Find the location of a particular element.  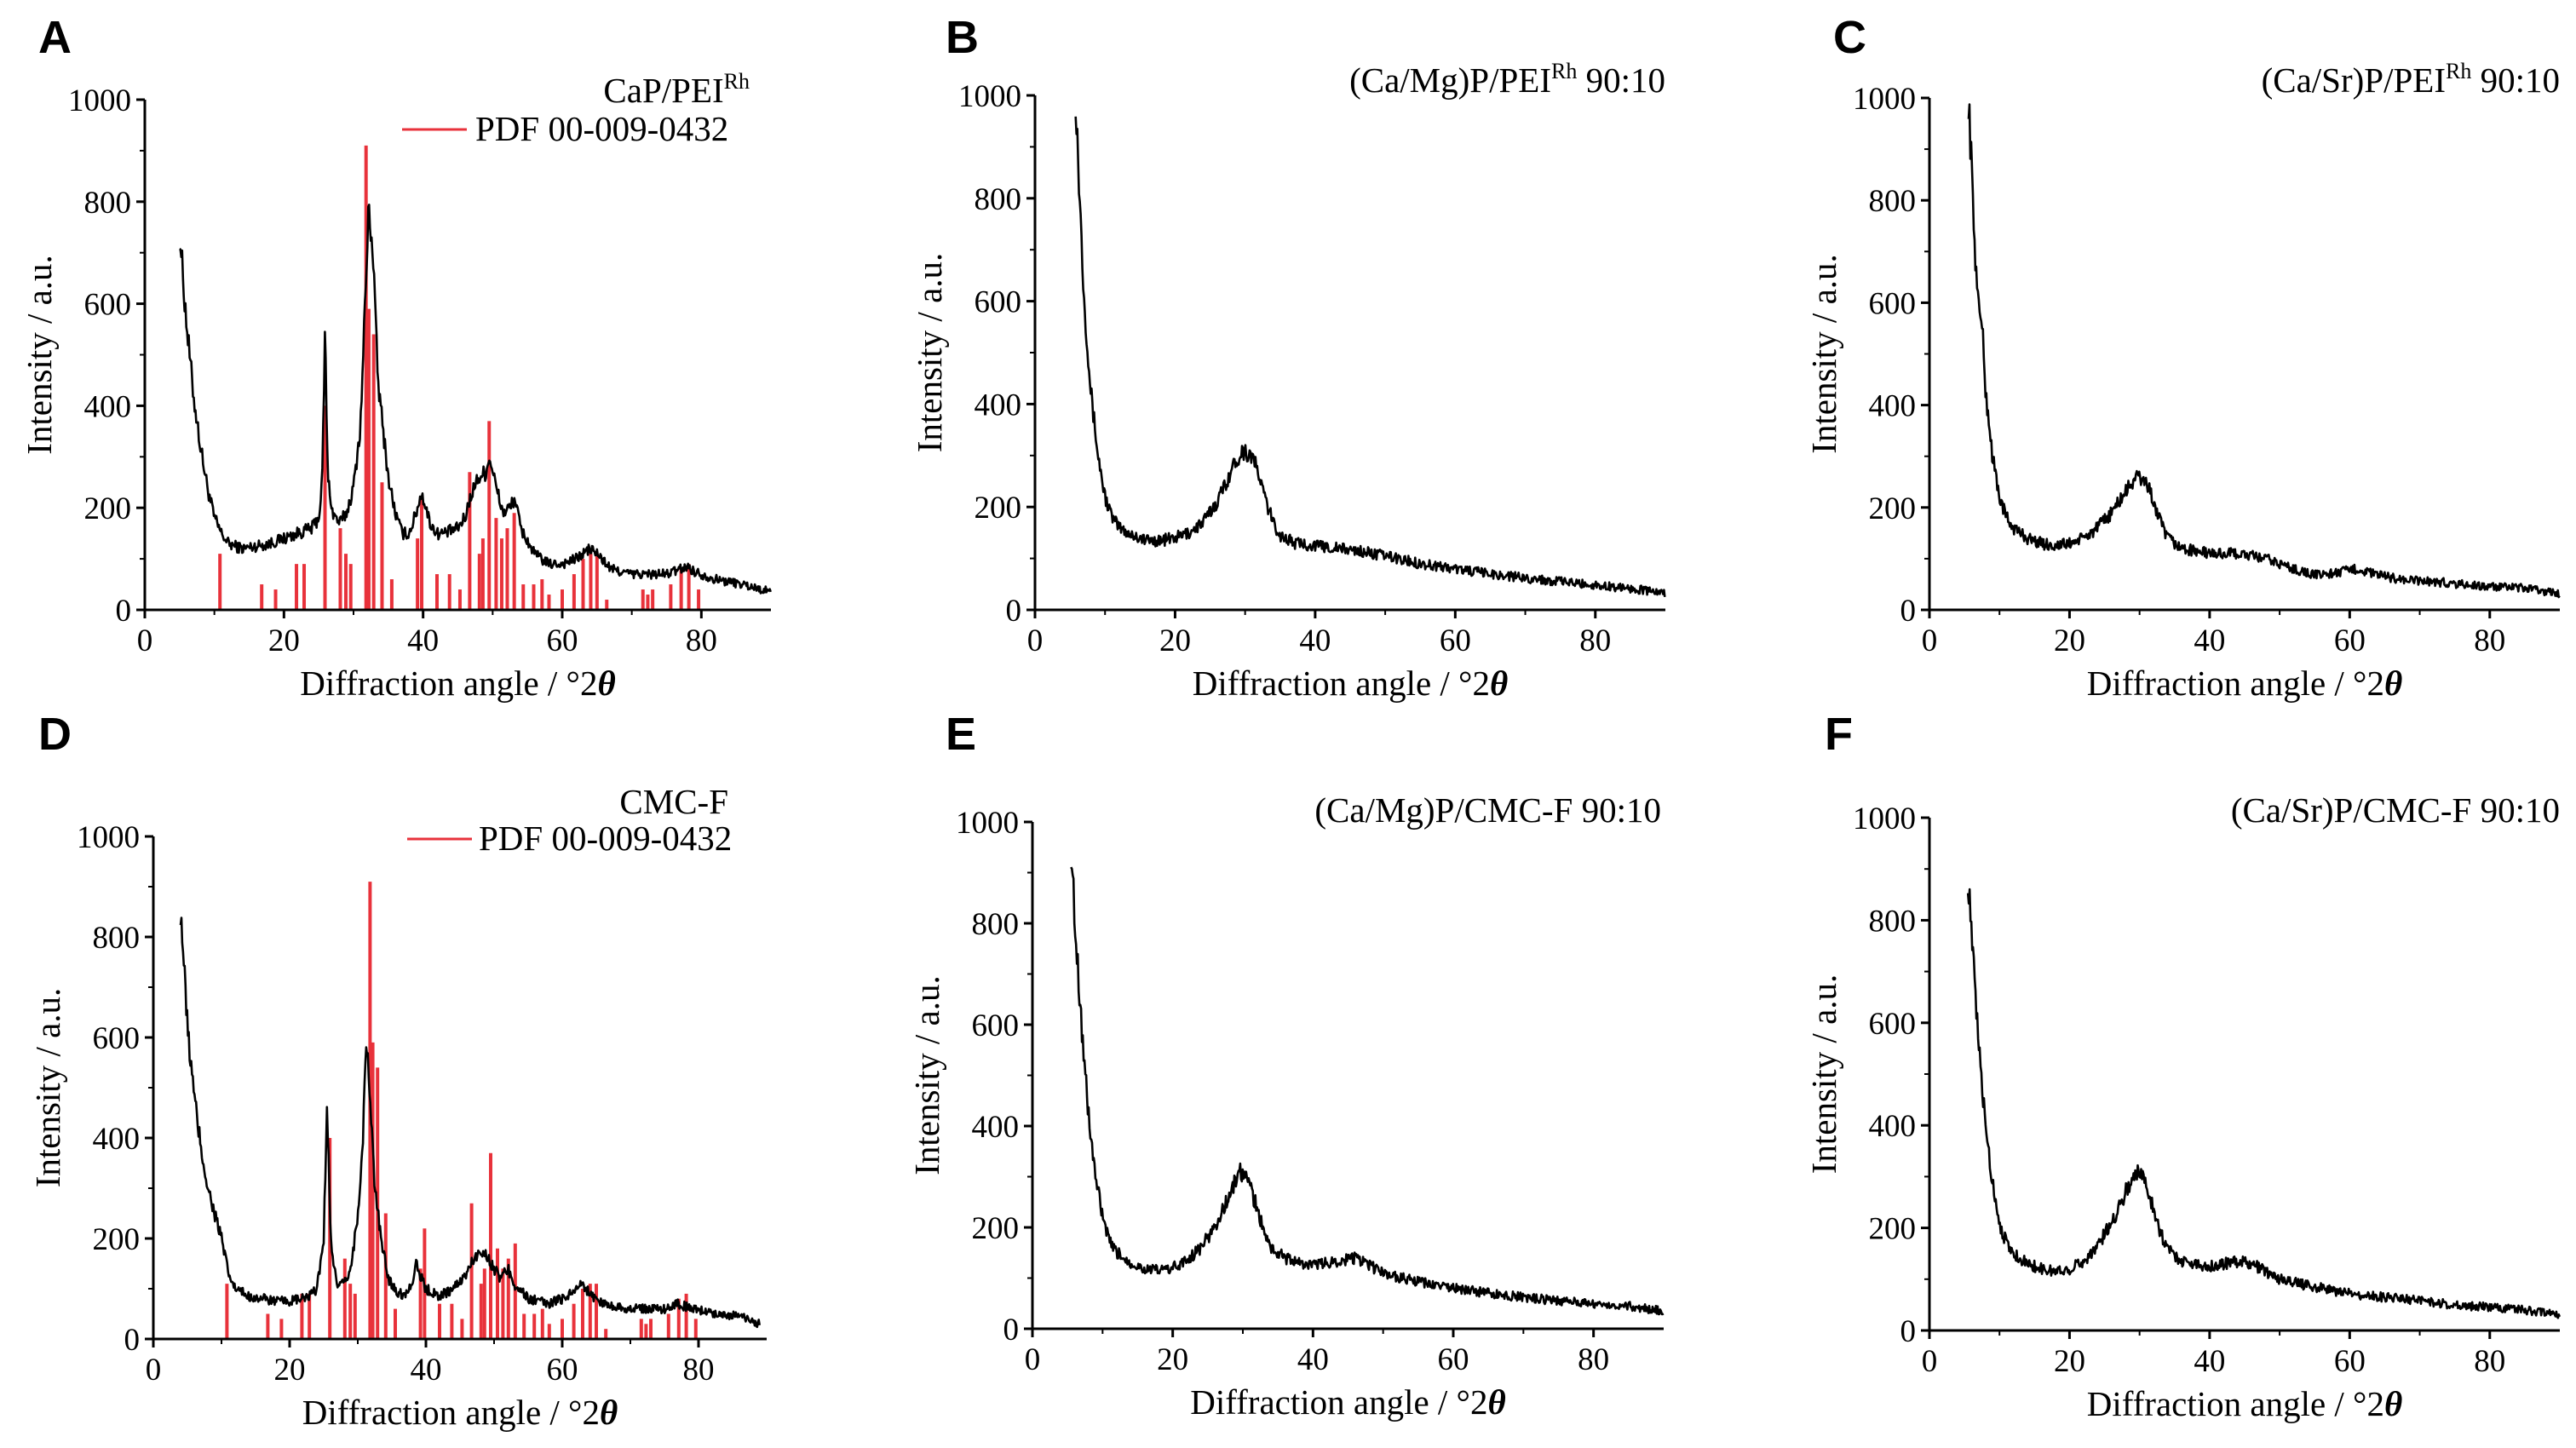

sample-title-f: (Ca/Sr)P/CMC-F 90:10 is located at coordinates (2395, 810).